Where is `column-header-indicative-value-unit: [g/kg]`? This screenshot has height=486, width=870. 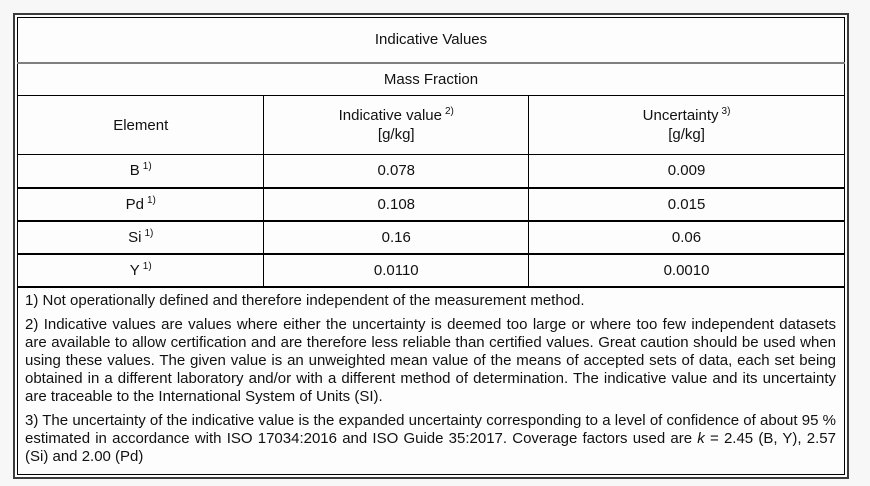
column-header-indicative-value-unit: [g/kg] is located at coordinates (396, 134).